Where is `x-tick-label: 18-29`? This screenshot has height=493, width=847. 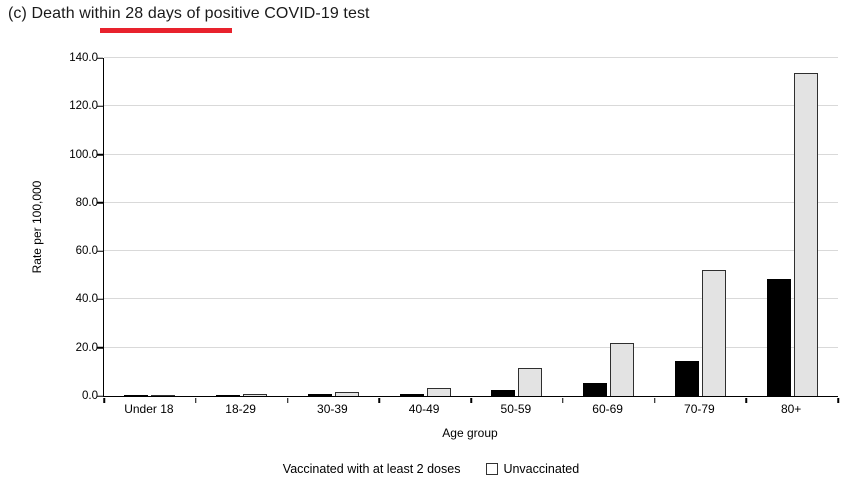 x-tick-label: 18-29 is located at coordinates (240, 409).